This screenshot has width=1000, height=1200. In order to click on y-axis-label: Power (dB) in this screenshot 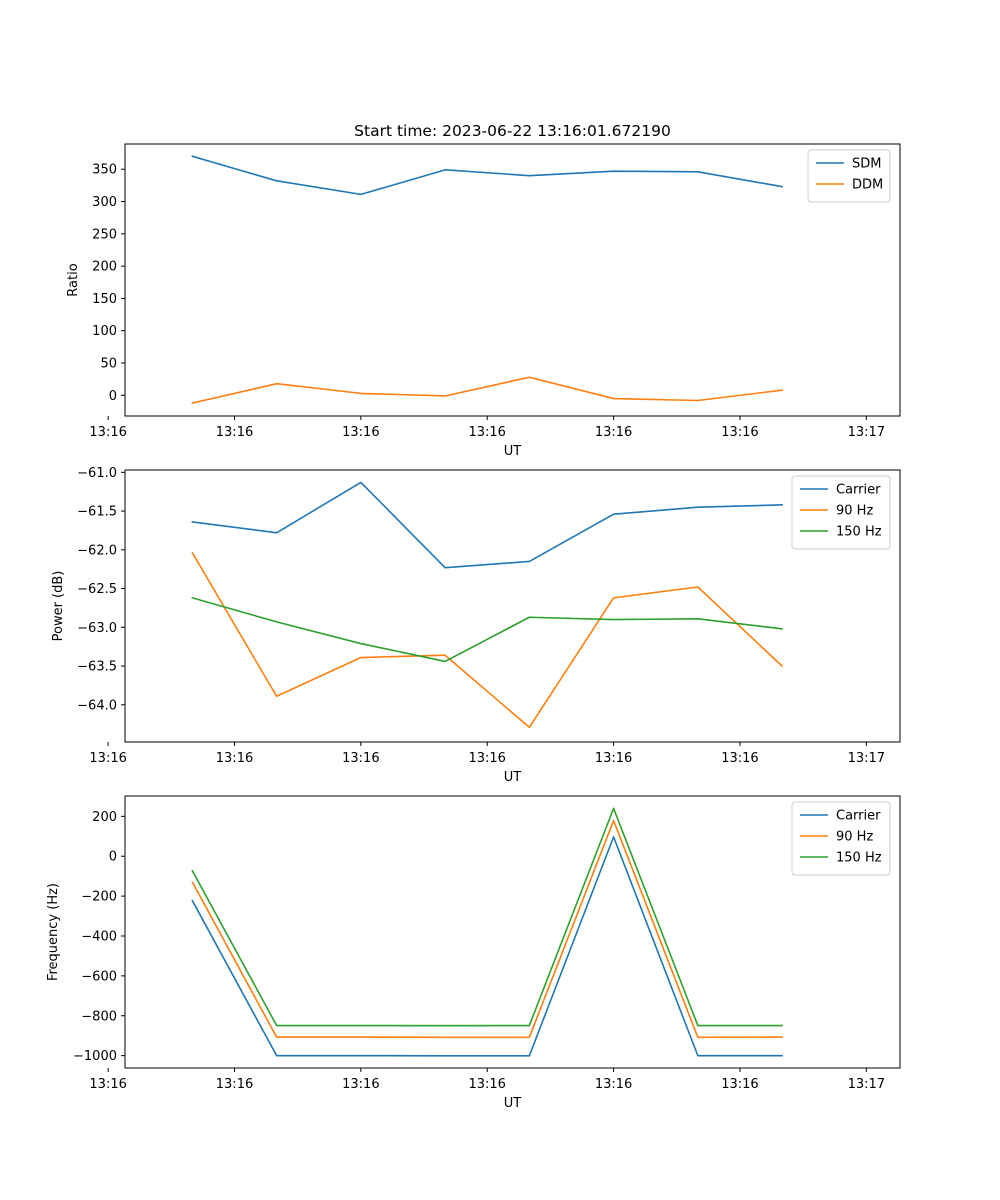, I will do `click(58, 606)`.